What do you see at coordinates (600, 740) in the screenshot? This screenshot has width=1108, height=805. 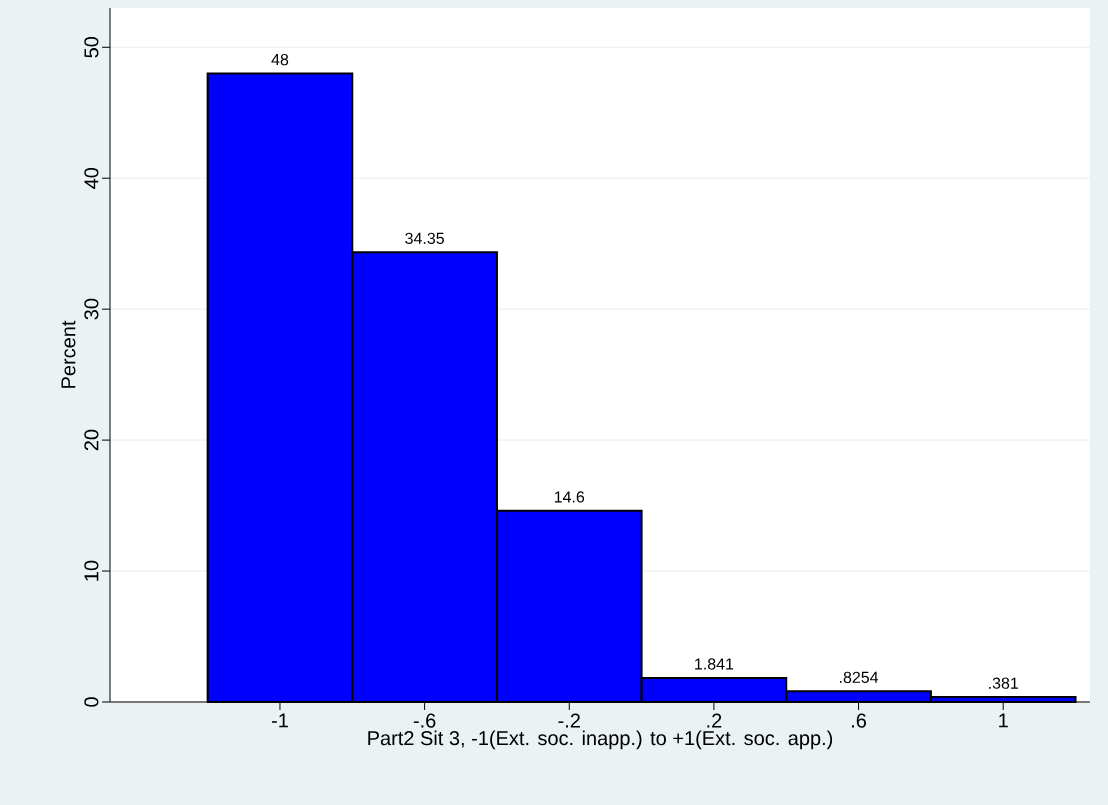 I see `x-axis-title: Part2 Sit 3, -1(Ext. soc. inapp.) to +1(Ext. soc. app.)` at bounding box center [600, 740].